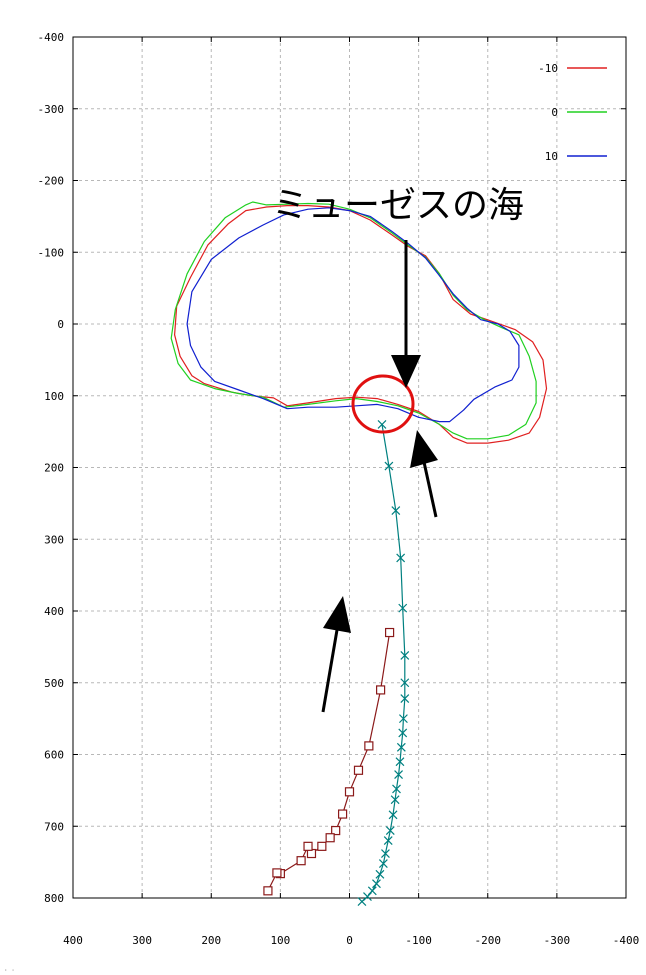 The width and height of the screenshot is (646, 975). I want to click on arrow-up-right, so click(336, 654).